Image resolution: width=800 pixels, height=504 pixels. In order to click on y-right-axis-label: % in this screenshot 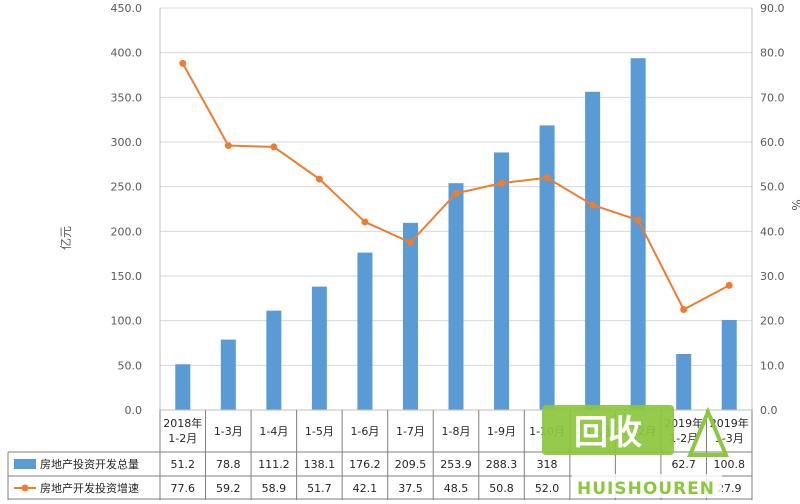, I will do `click(794, 204)`.